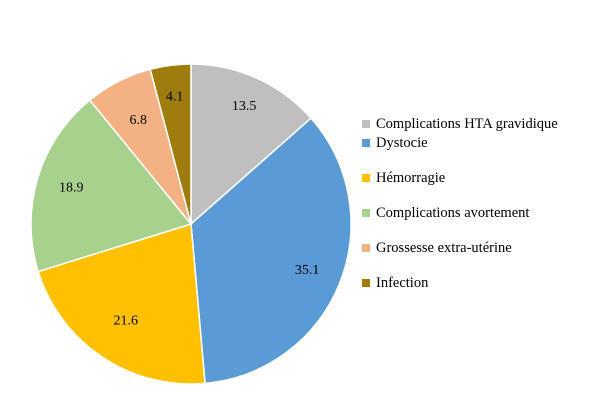 The width and height of the screenshot is (594, 417). What do you see at coordinates (175, 97) in the screenshot?
I see `slice-value-label: 4.1` at bounding box center [175, 97].